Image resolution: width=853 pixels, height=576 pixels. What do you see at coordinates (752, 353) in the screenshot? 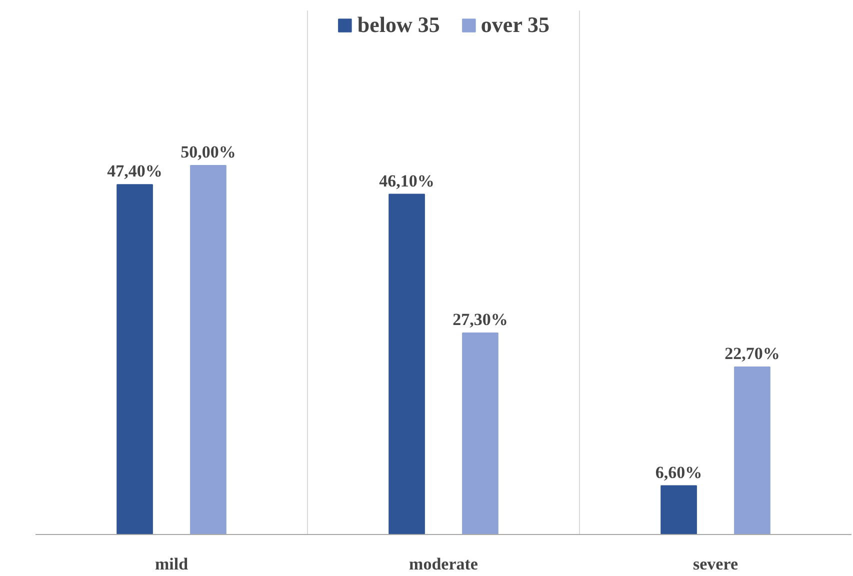
I see `data-label: 22,70%` at bounding box center [752, 353].